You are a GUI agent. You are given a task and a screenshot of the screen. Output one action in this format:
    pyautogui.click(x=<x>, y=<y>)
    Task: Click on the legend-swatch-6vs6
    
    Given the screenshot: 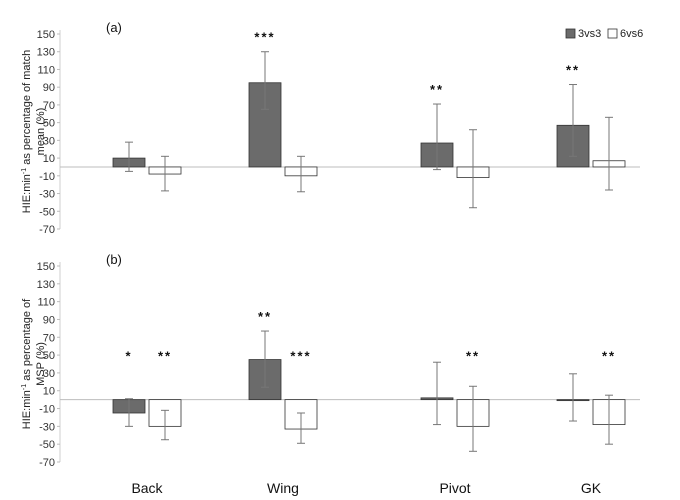 What is the action you would take?
    pyautogui.click(x=612, y=33)
    